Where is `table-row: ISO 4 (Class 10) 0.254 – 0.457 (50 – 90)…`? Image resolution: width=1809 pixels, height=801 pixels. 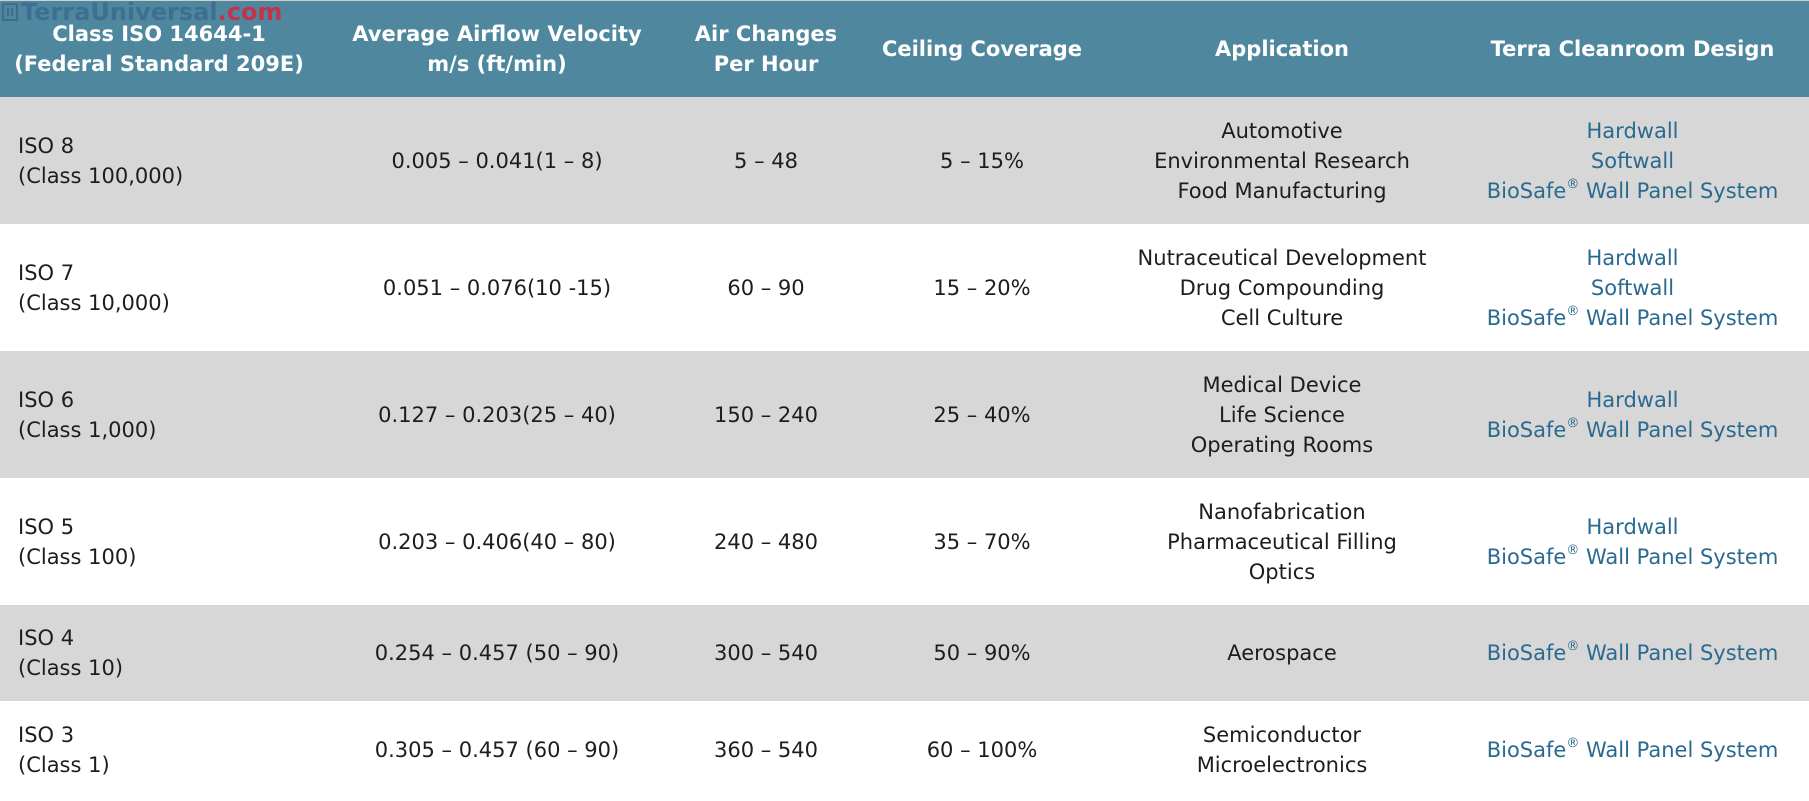 table-row: ISO 4 (Class 10) 0.254 – 0.457 (50 – 90)… is located at coordinates (904, 653).